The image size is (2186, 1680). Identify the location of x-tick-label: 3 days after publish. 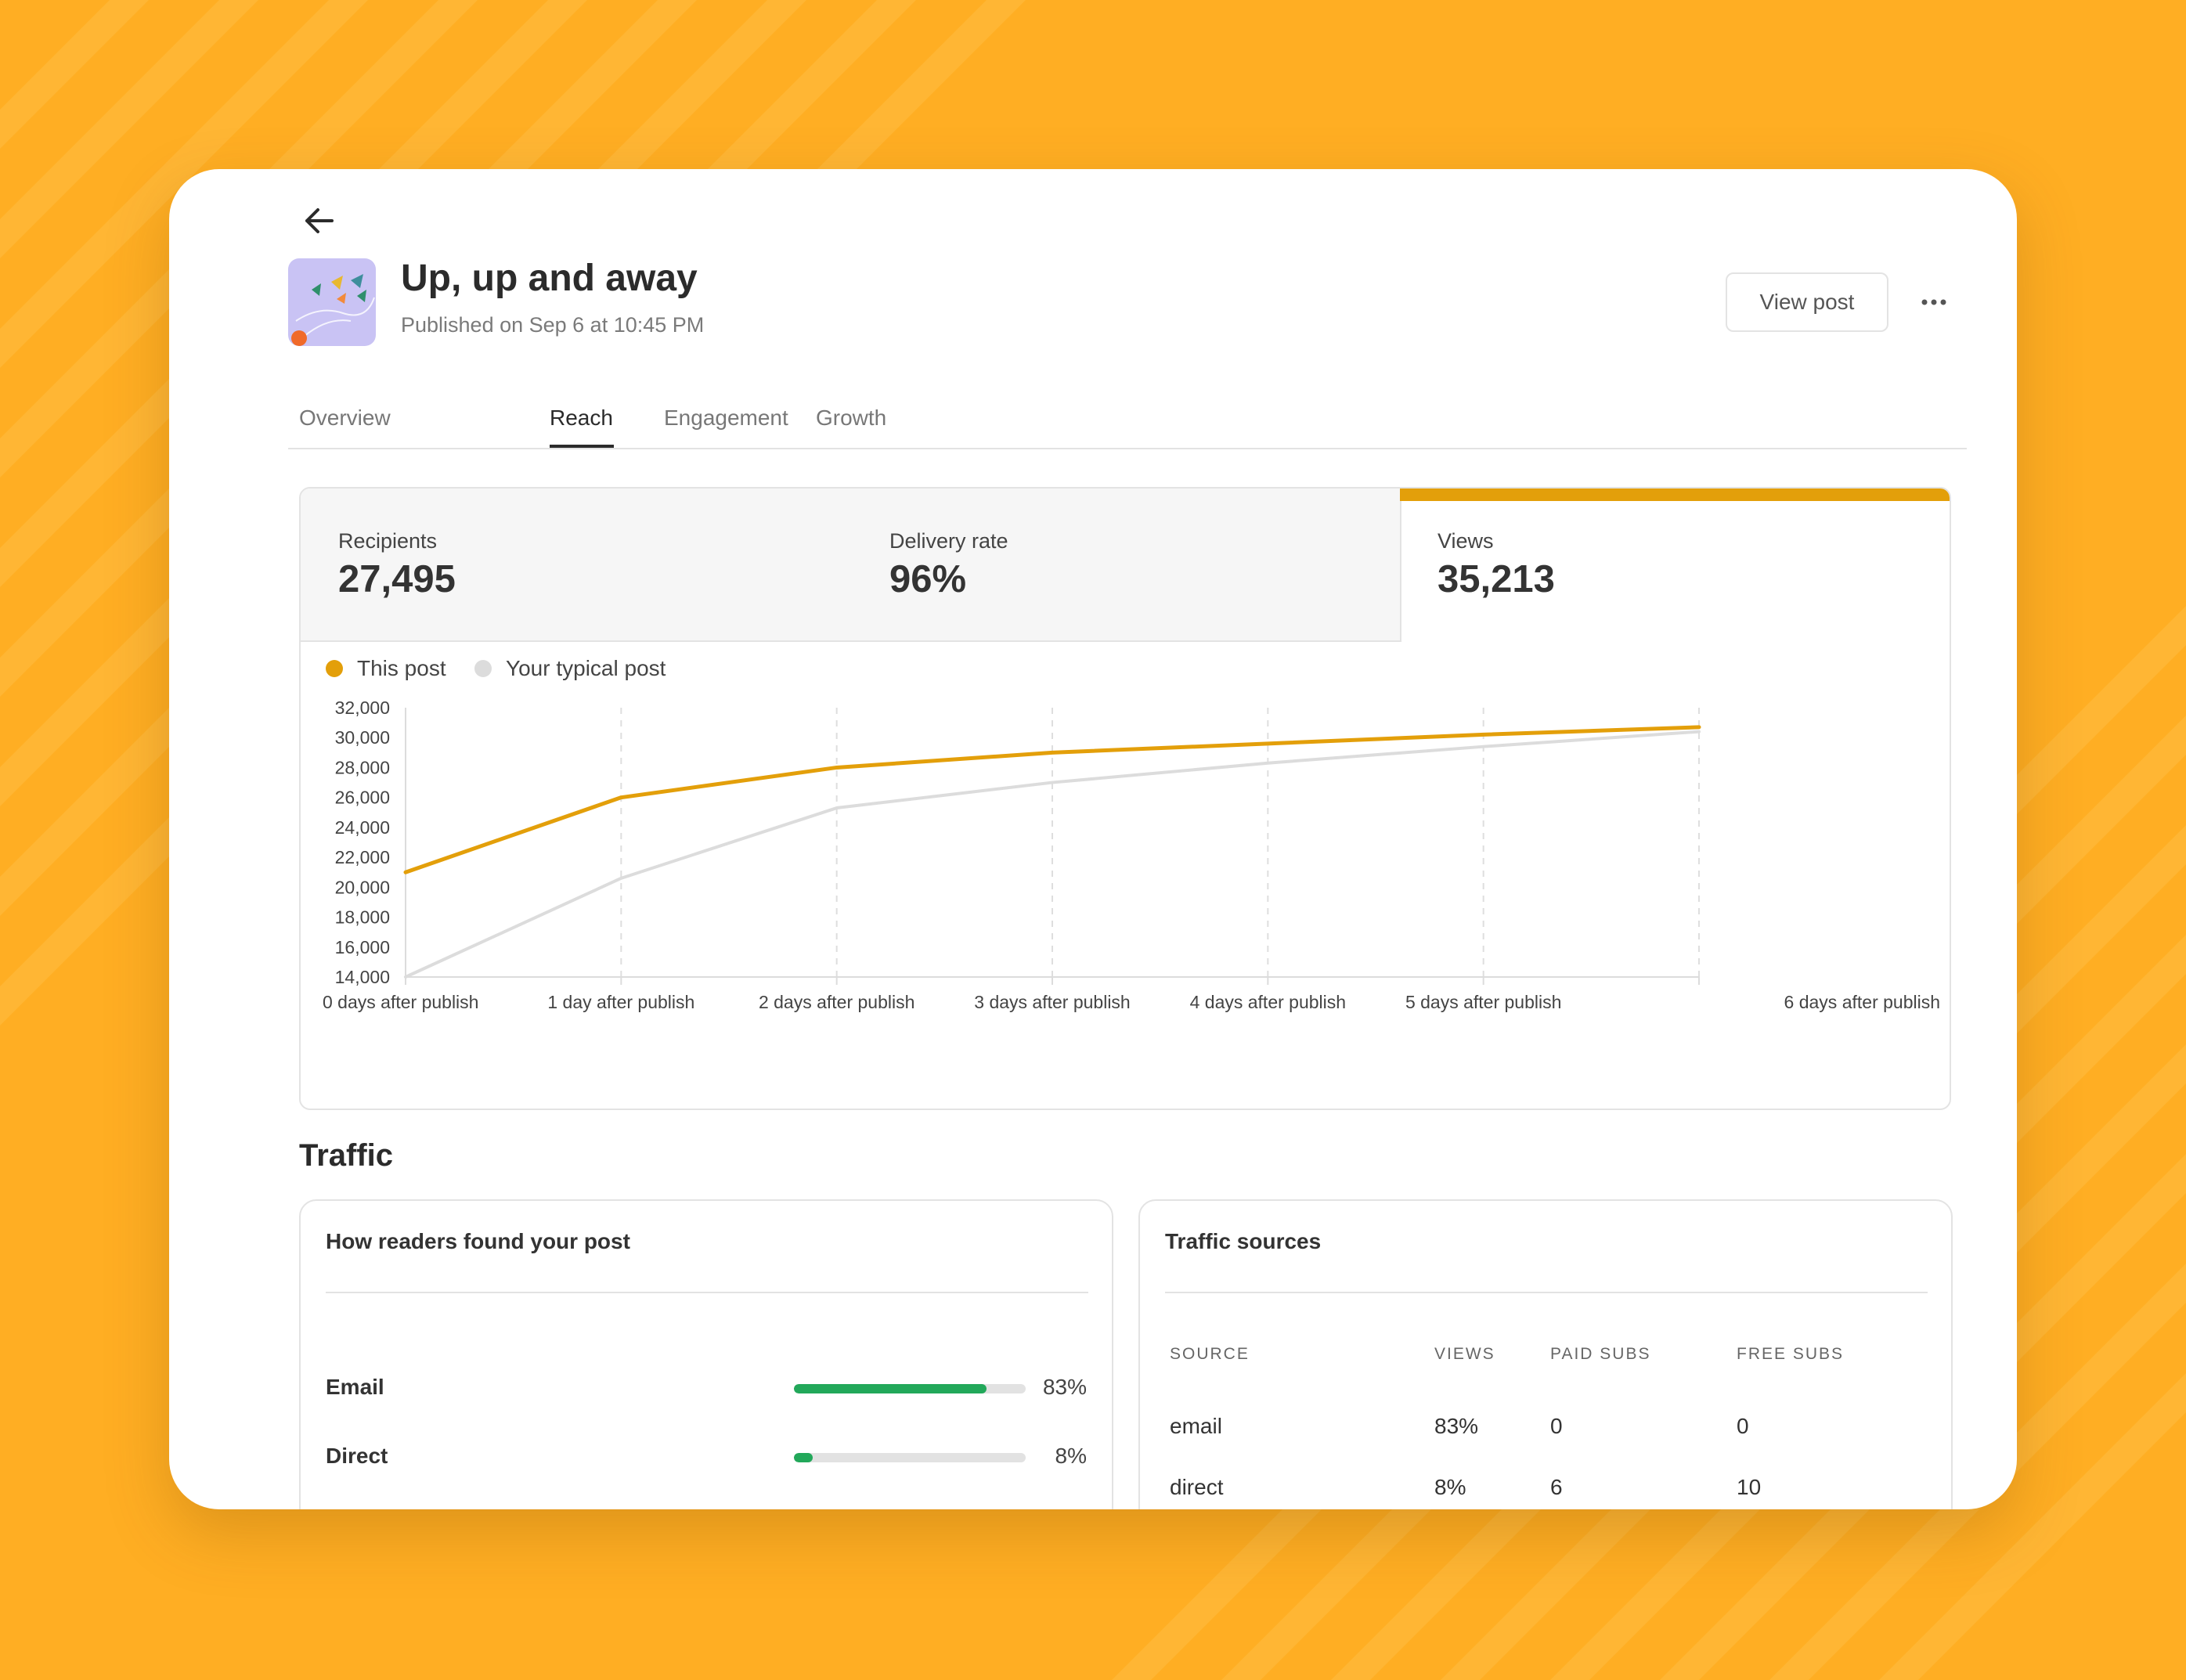
(1052, 1002).